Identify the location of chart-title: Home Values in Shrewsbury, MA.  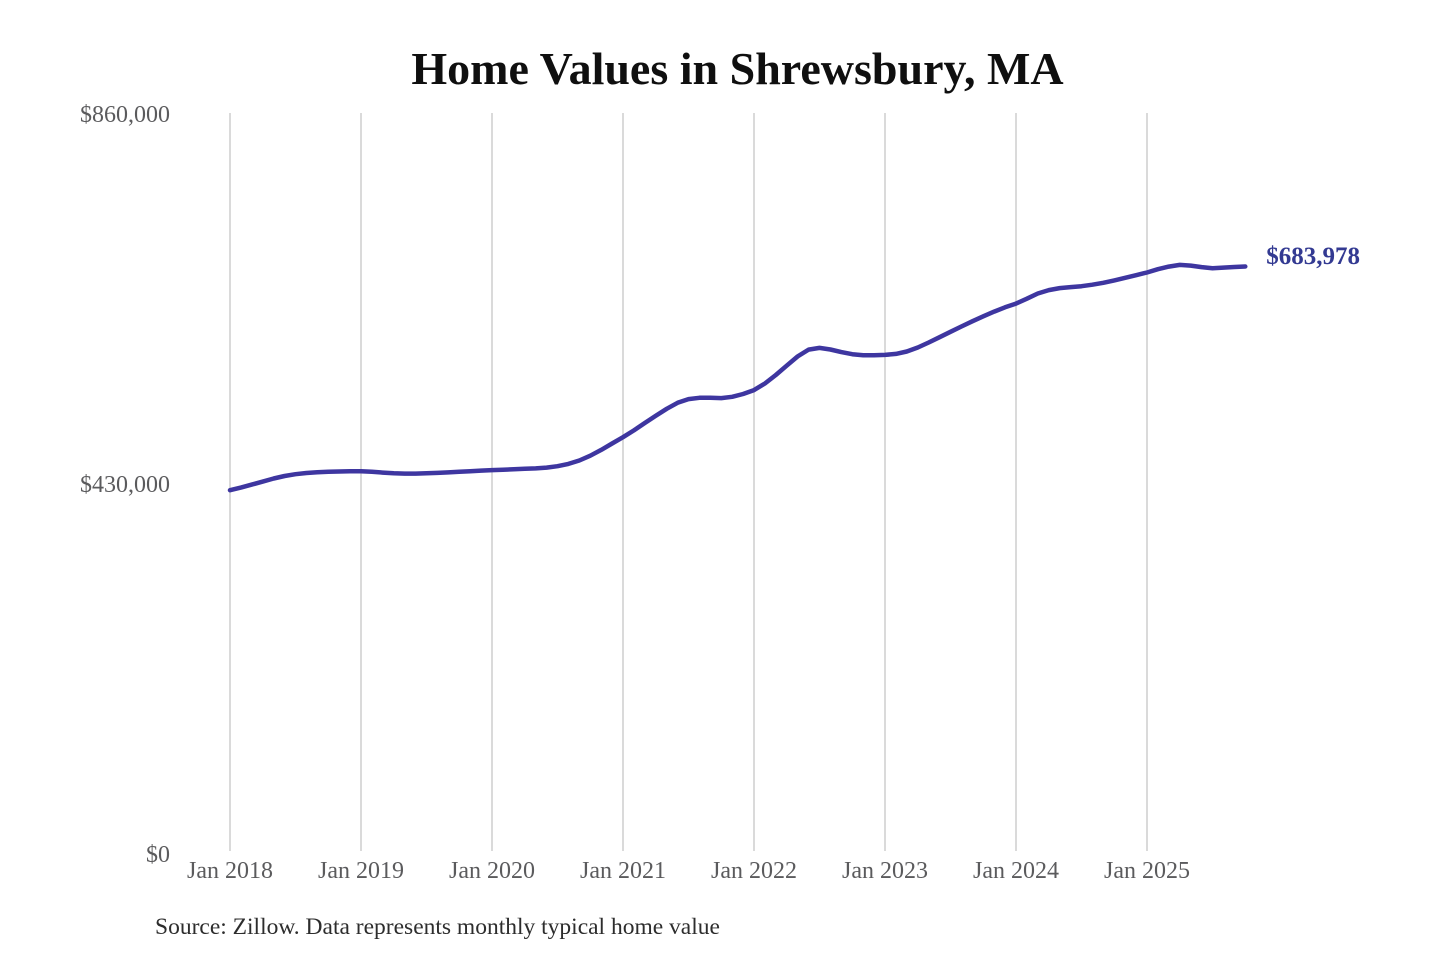
(737, 68).